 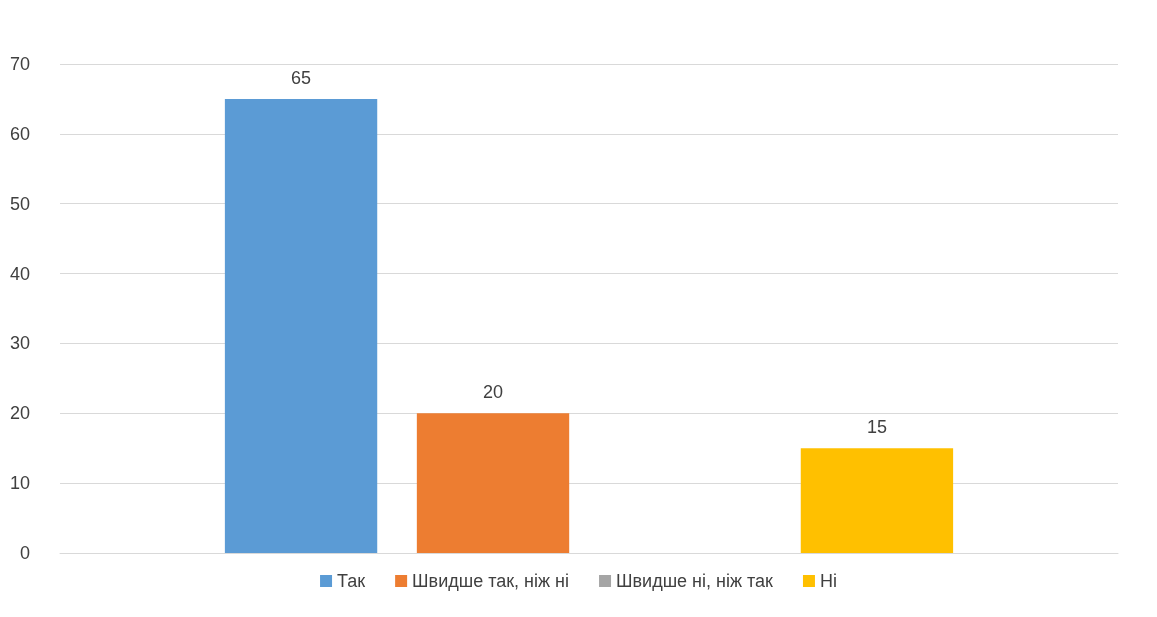 What do you see at coordinates (695, 581) in the screenshot?
I see `legend-label: Швидше ні, ніж так` at bounding box center [695, 581].